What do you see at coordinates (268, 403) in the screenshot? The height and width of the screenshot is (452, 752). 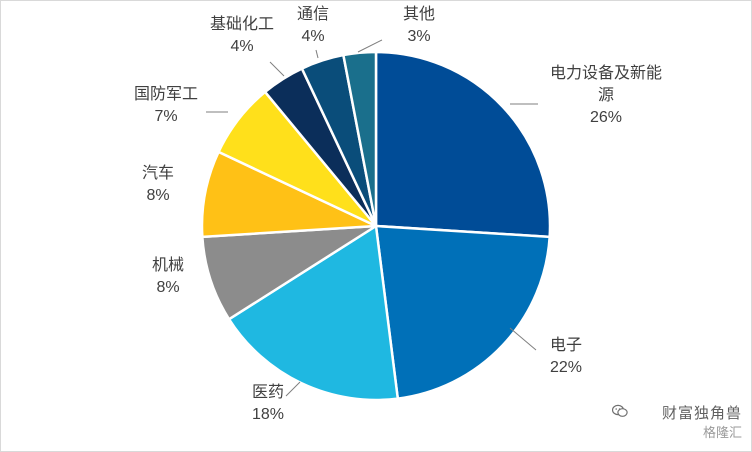 I see `slice-label-3: 医药 18%` at bounding box center [268, 403].